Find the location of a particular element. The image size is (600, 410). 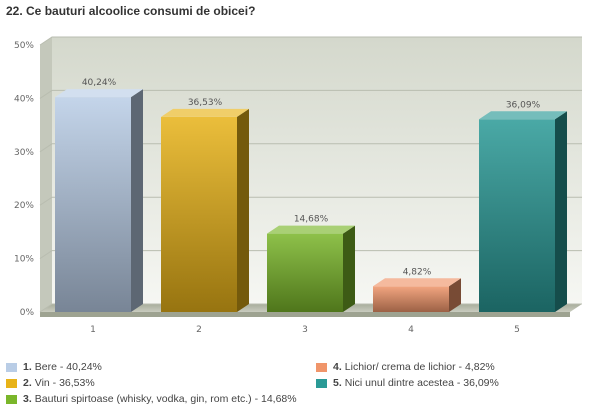

legend-item-4: 4. Lichior/ crema de lichior - 4,82% is located at coordinates (405, 367).